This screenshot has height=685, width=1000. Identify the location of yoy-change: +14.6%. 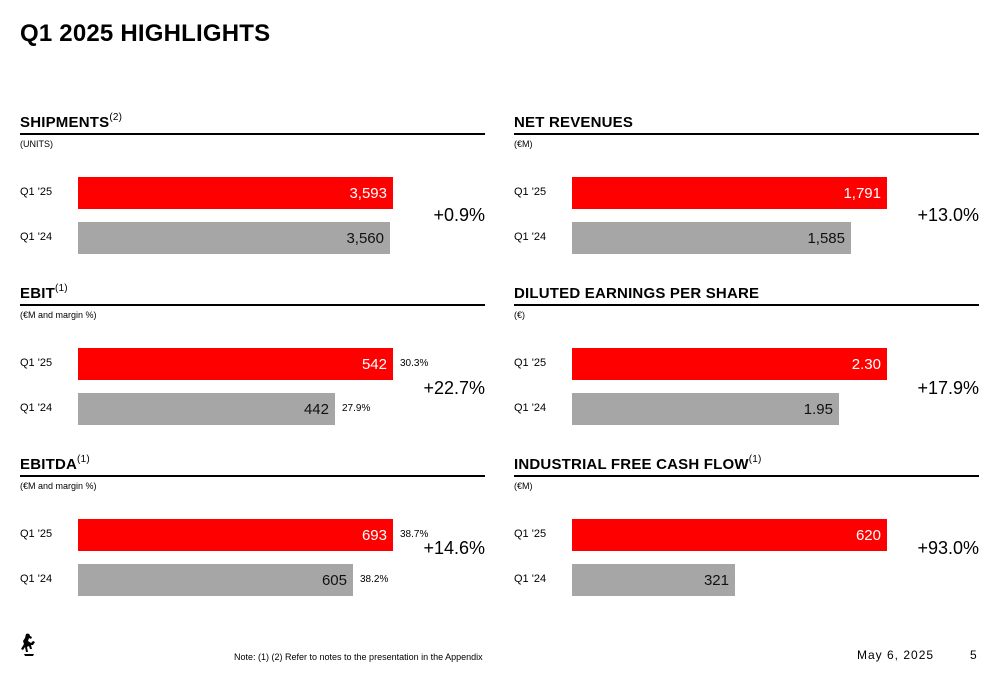
(454, 548).